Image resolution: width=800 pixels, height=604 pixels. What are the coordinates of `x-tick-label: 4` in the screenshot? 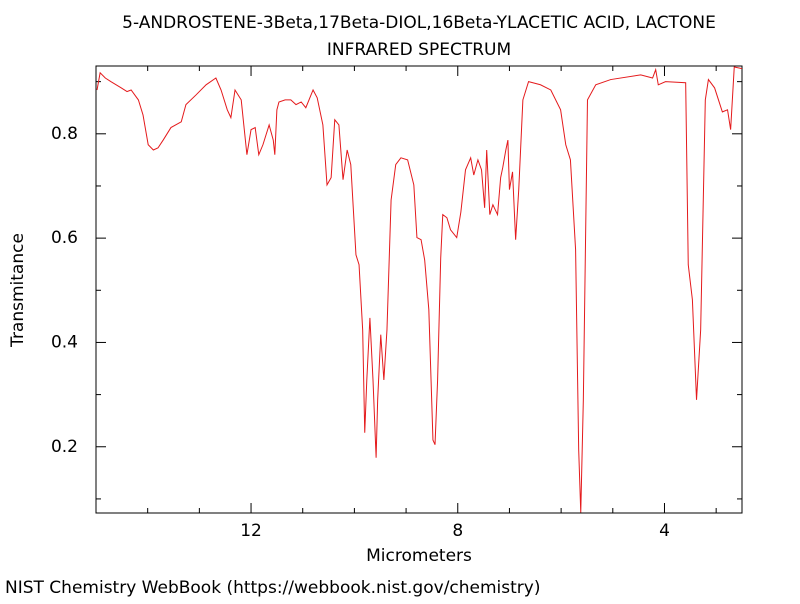 It's located at (664, 531).